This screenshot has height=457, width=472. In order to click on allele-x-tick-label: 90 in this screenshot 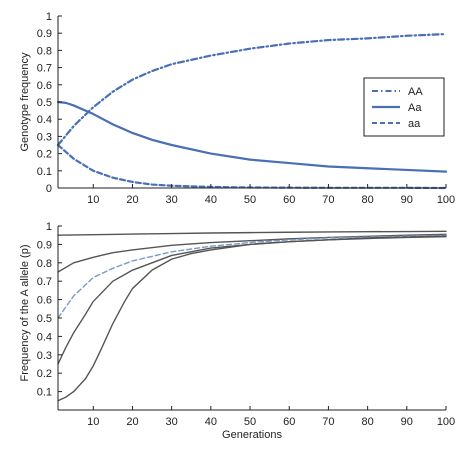, I will do `click(407, 422)`.